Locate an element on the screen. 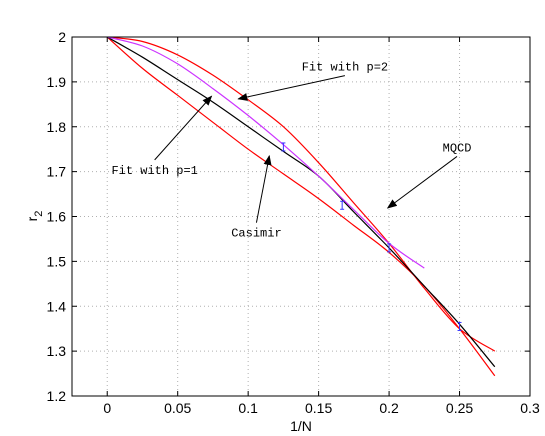  y-tick-label: 1.9 is located at coordinates (57, 82).